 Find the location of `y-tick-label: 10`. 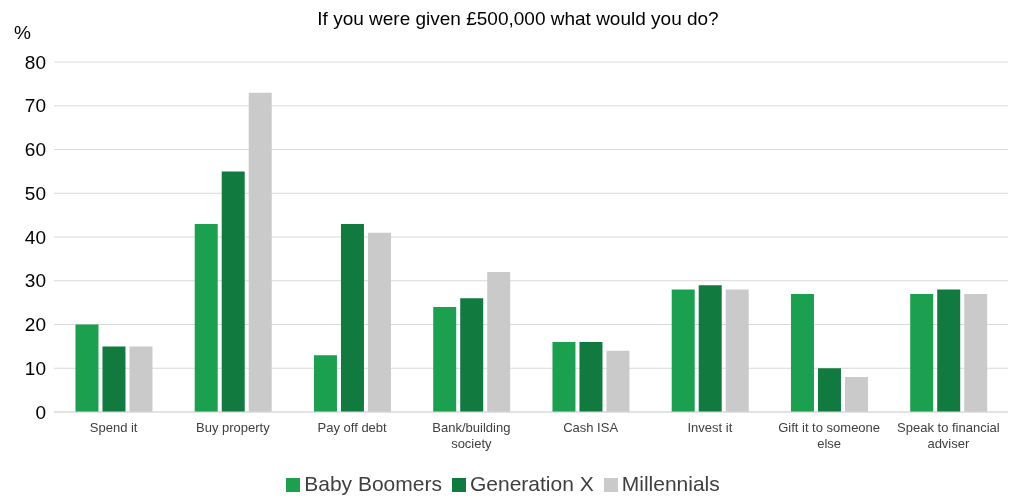

y-tick-label: 10 is located at coordinates (35, 368).